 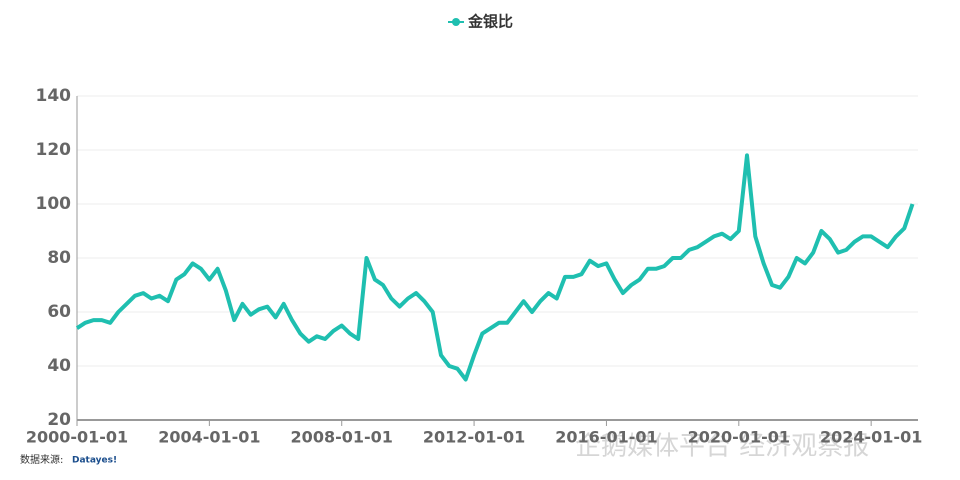 What do you see at coordinates (54, 96) in the screenshot?
I see `y-tick-label: 140` at bounding box center [54, 96].